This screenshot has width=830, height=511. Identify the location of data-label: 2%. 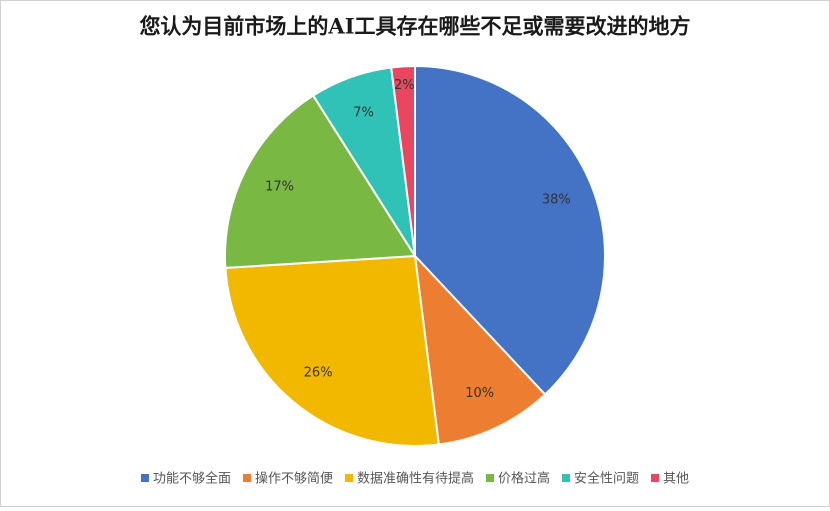
(404, 85).